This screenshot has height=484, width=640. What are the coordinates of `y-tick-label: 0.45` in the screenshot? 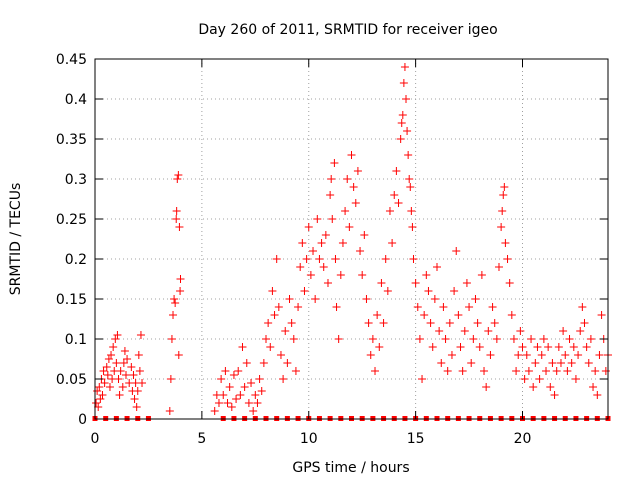 It's located at (71, 60).